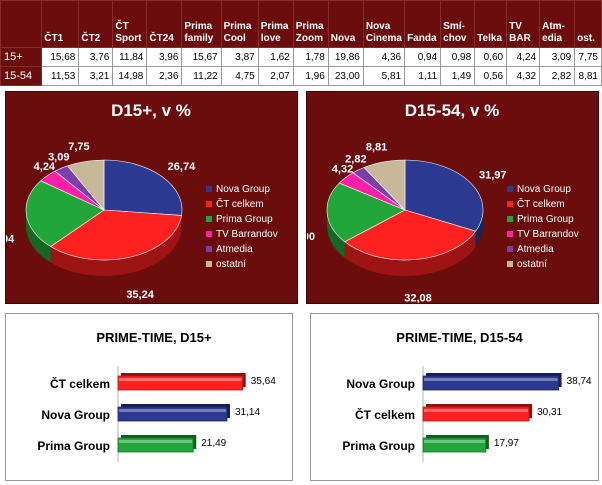 This screenshot has width=602, height=485. I want to click on pie-data-label: 26,74, so click(182, 167).